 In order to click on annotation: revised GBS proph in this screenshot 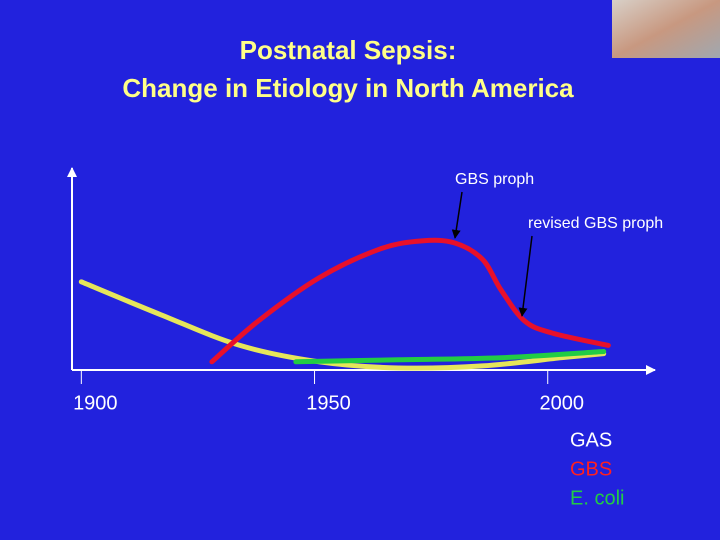, I will do `click(595, 223)`.